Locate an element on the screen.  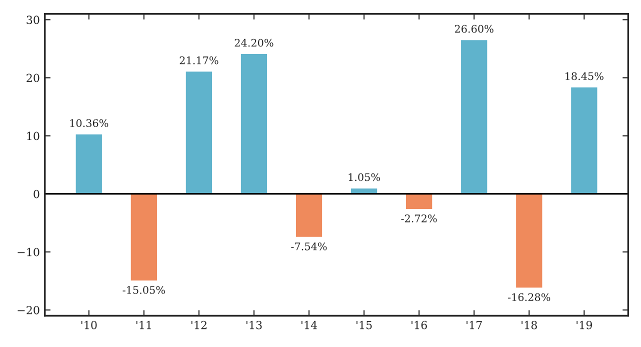
data-label: 26.60% is located at coordinates (474, 28).